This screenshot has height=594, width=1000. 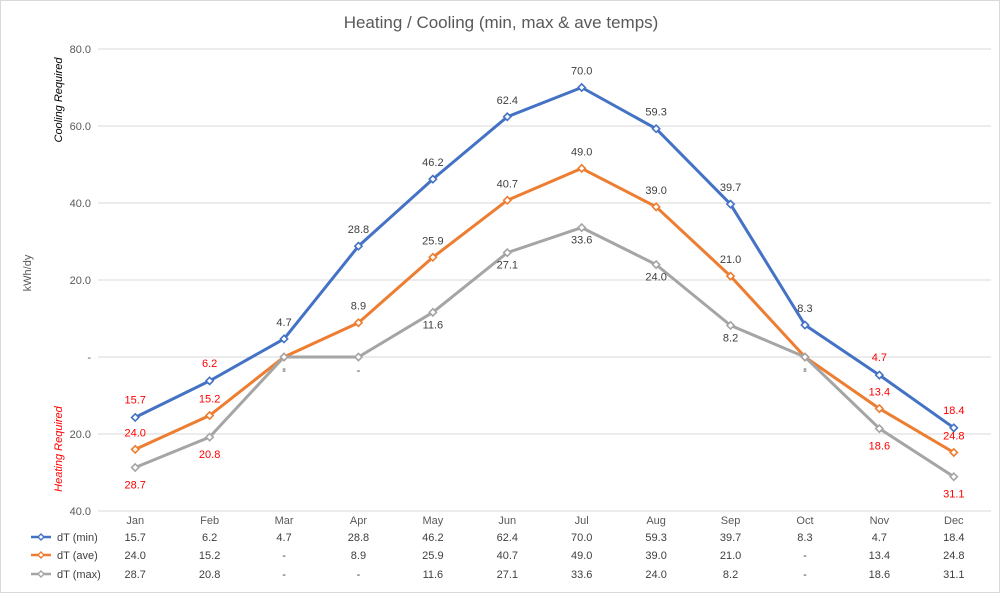 What do you see at coordinates (655, 113) in the screenshot?
I see `data-label: 59.3` at bounding box center [655, 113].